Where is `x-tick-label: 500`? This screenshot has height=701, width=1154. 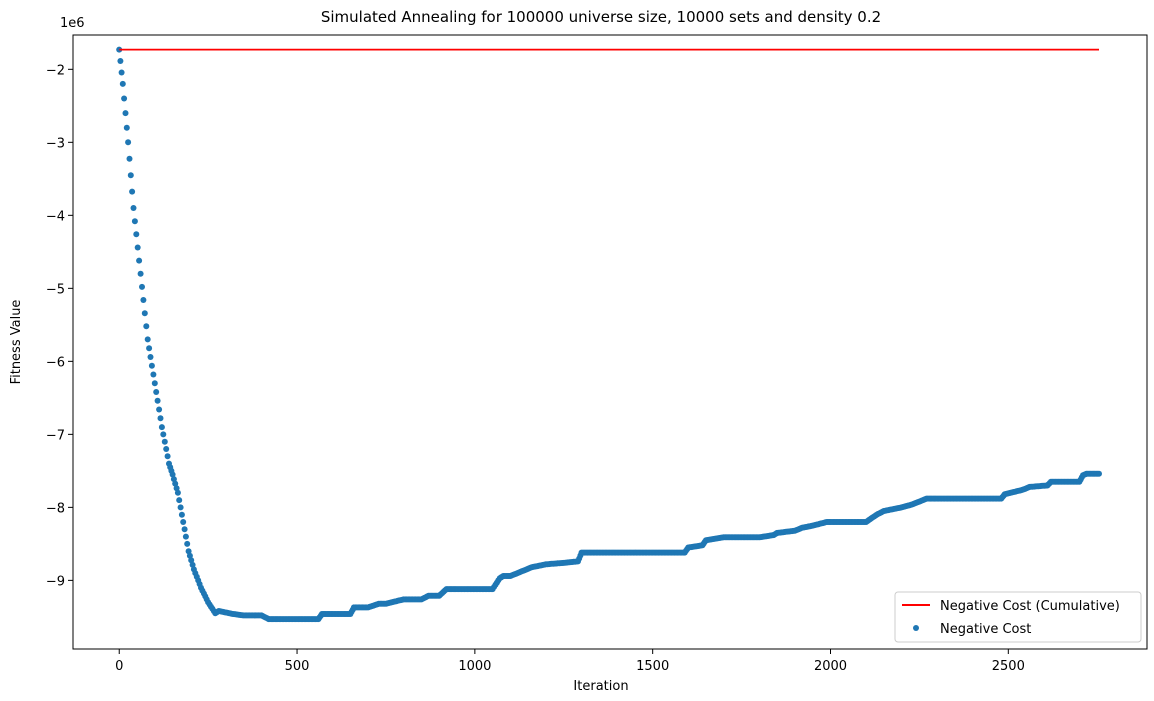 x-tick-label: 500 is located at coordinates (297, 666).